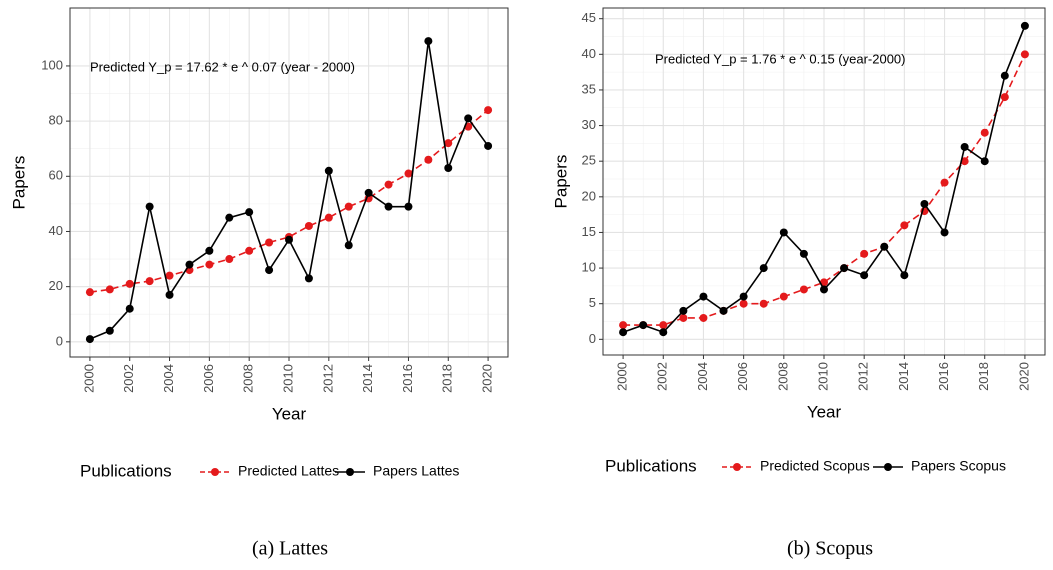 This screenshot has height=570, width=1053. Describe the element at coordinates (983, 376) in the screenshot. I see `x-tick-label: 2018` at that location.